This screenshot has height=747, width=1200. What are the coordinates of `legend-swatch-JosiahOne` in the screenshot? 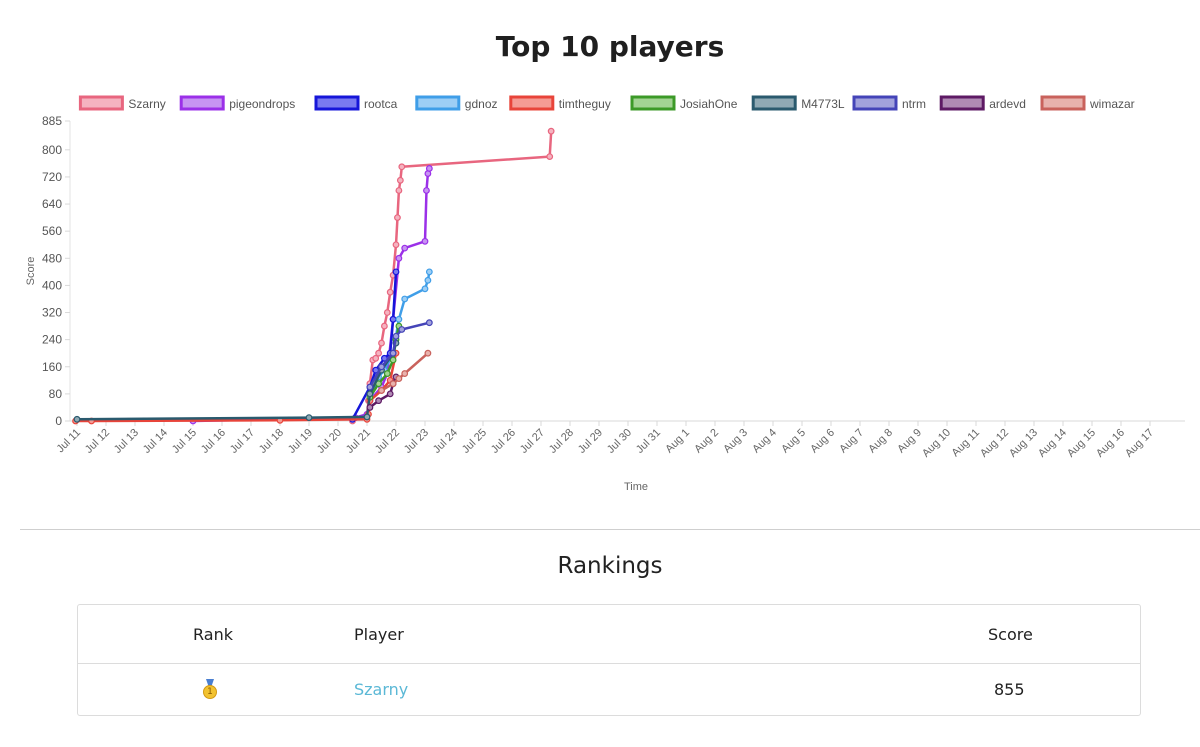 It's located at (653, 103).